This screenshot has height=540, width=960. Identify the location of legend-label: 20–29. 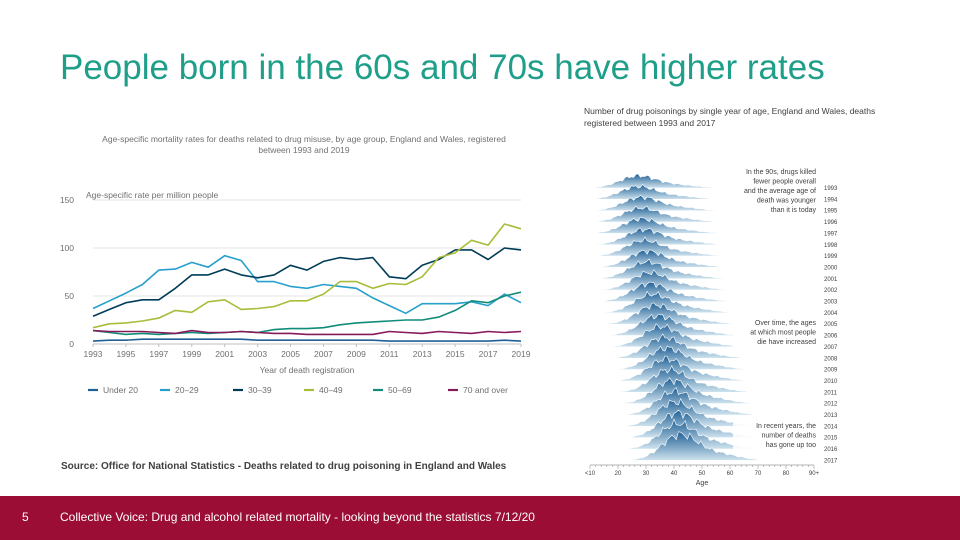
(187, 390).